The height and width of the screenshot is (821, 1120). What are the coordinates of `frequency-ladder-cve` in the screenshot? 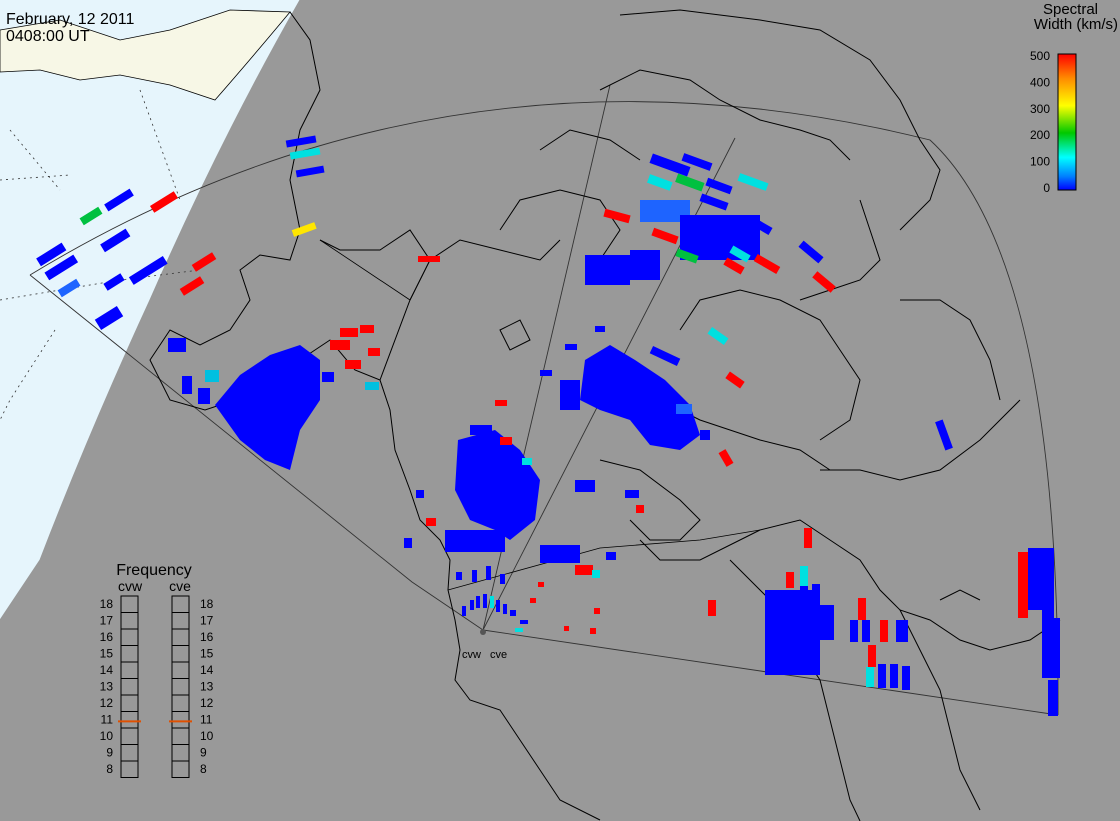 It's located at (180, 686).